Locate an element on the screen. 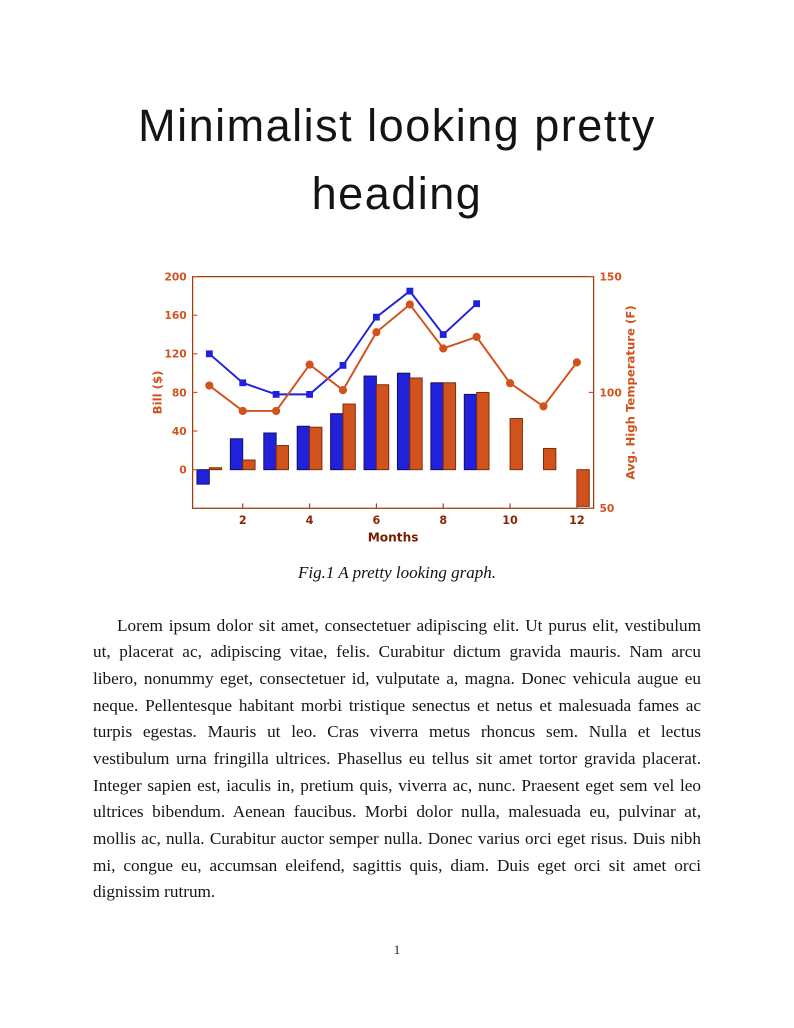  left-axis-label: Bill ($) is located at coordinates (157, 392).